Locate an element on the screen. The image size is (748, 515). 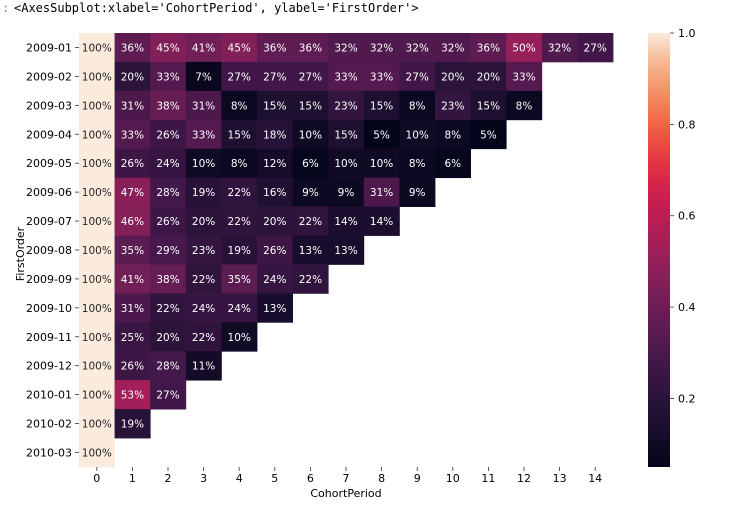
x-tick-label: 7 is located at coordinates (346, 478).